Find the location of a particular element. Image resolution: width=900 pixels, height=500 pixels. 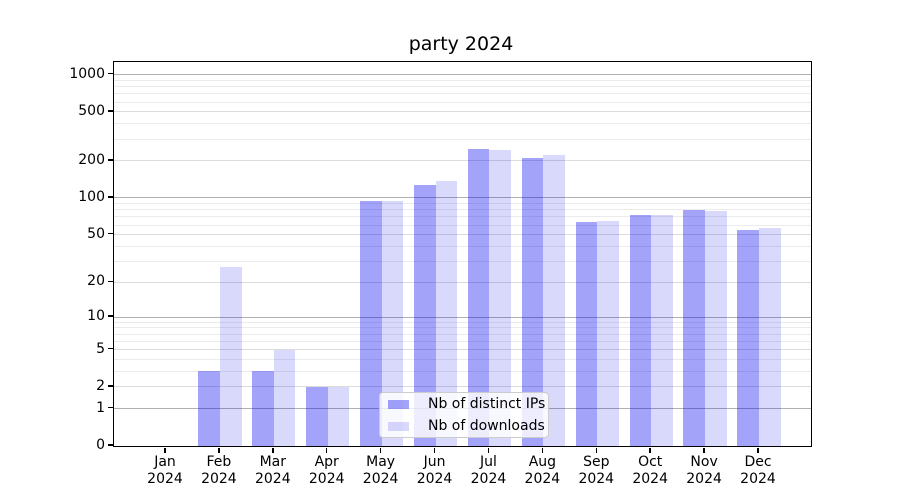

bar-downloads-mar is located at coordinates (284, 397).